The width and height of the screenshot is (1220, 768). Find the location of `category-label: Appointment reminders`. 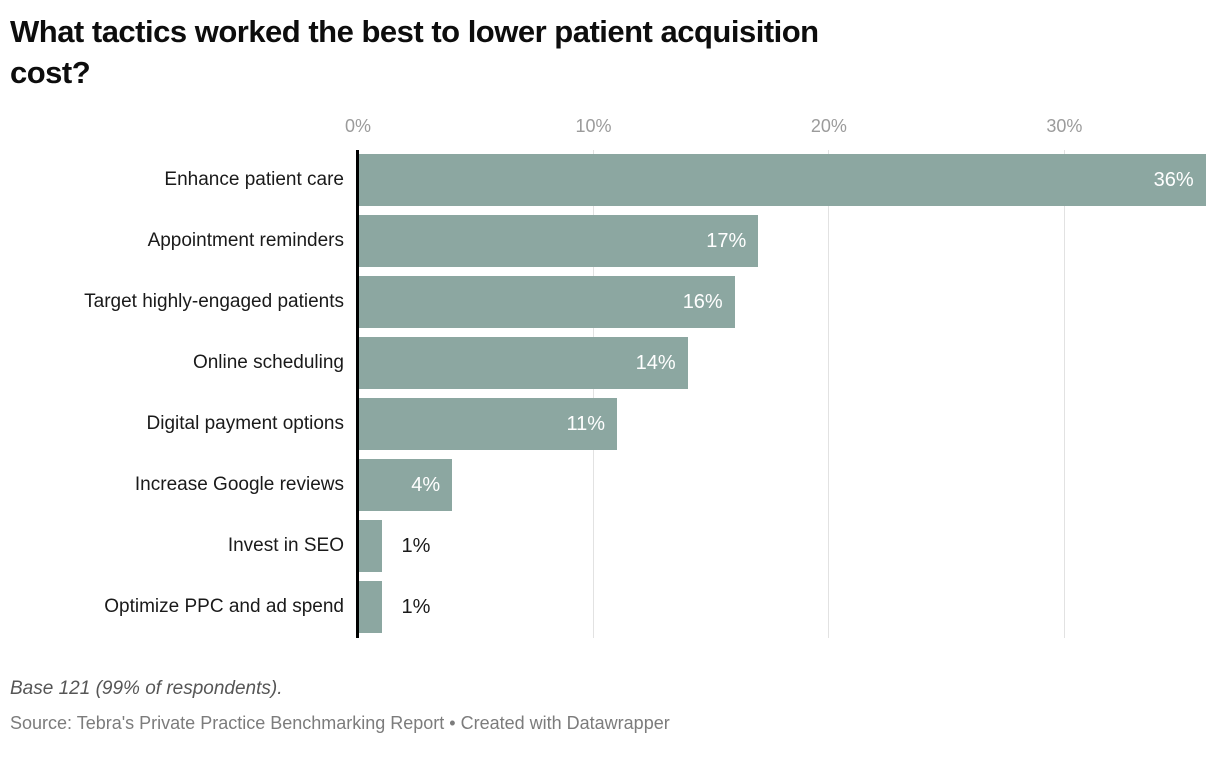

category-label: Appointment reminders is located at coordinates (245, 241).